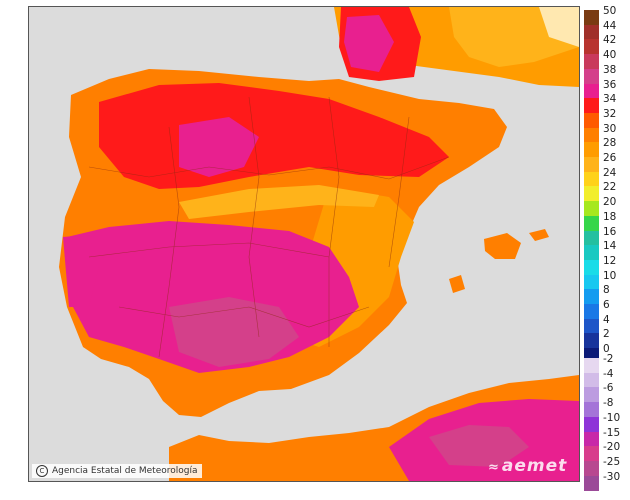 This screenshot has height=500, width=630. I want to click on legend-label-positive: 38, so click(610, 69).